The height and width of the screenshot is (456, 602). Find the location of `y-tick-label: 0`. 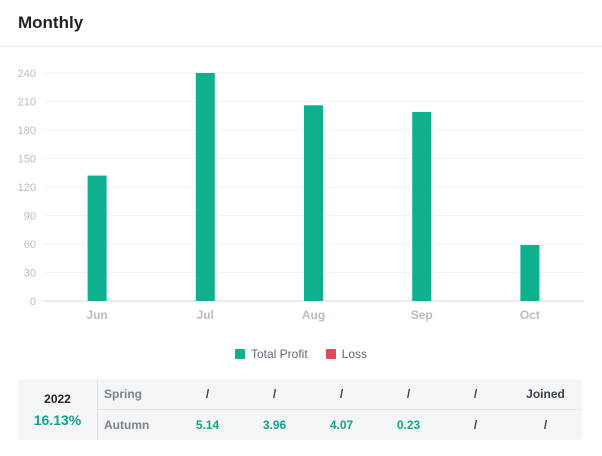

y-tick-label: 0 is located at coordinates (33, 302).